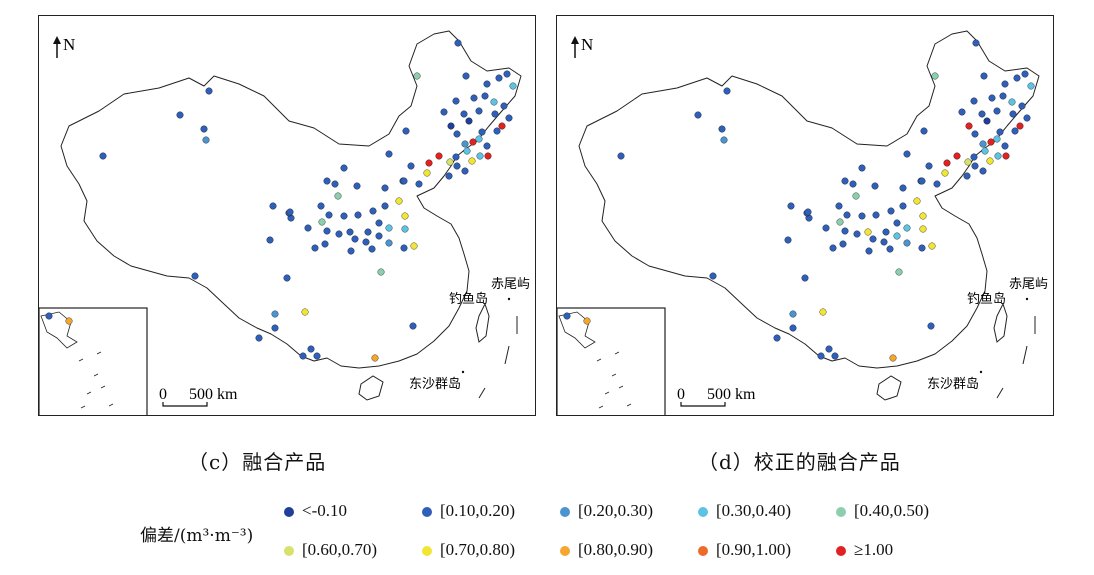 The image size is (1094, 575). I want to click on north-label: N, so click(587, 44).